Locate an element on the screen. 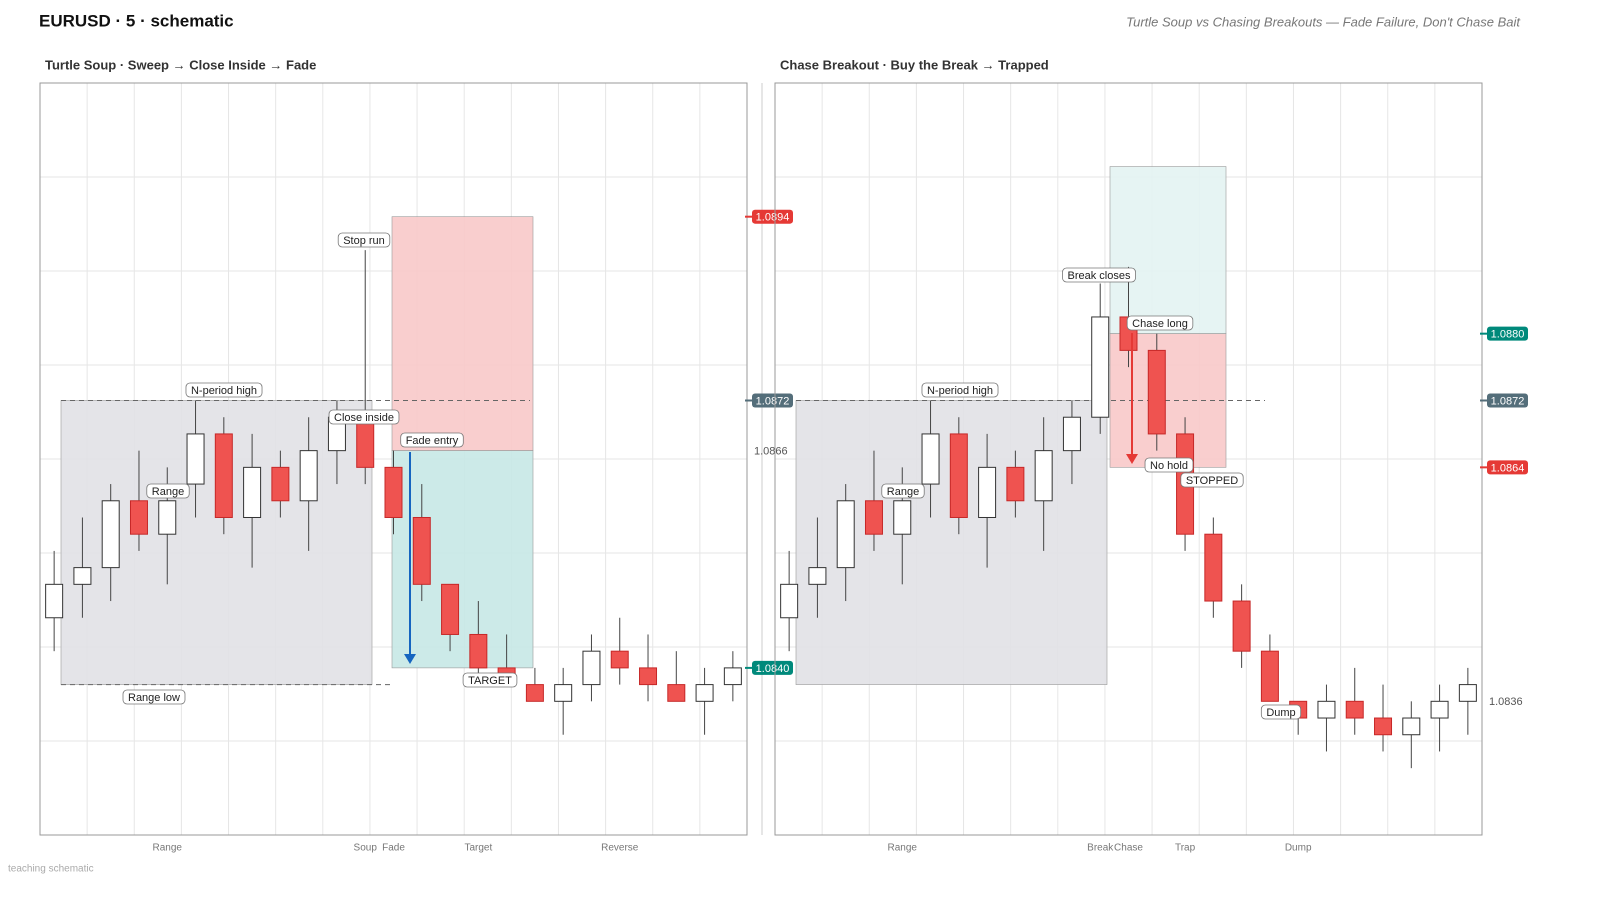  annotation: TARGET is located at coordinates (490, 681).